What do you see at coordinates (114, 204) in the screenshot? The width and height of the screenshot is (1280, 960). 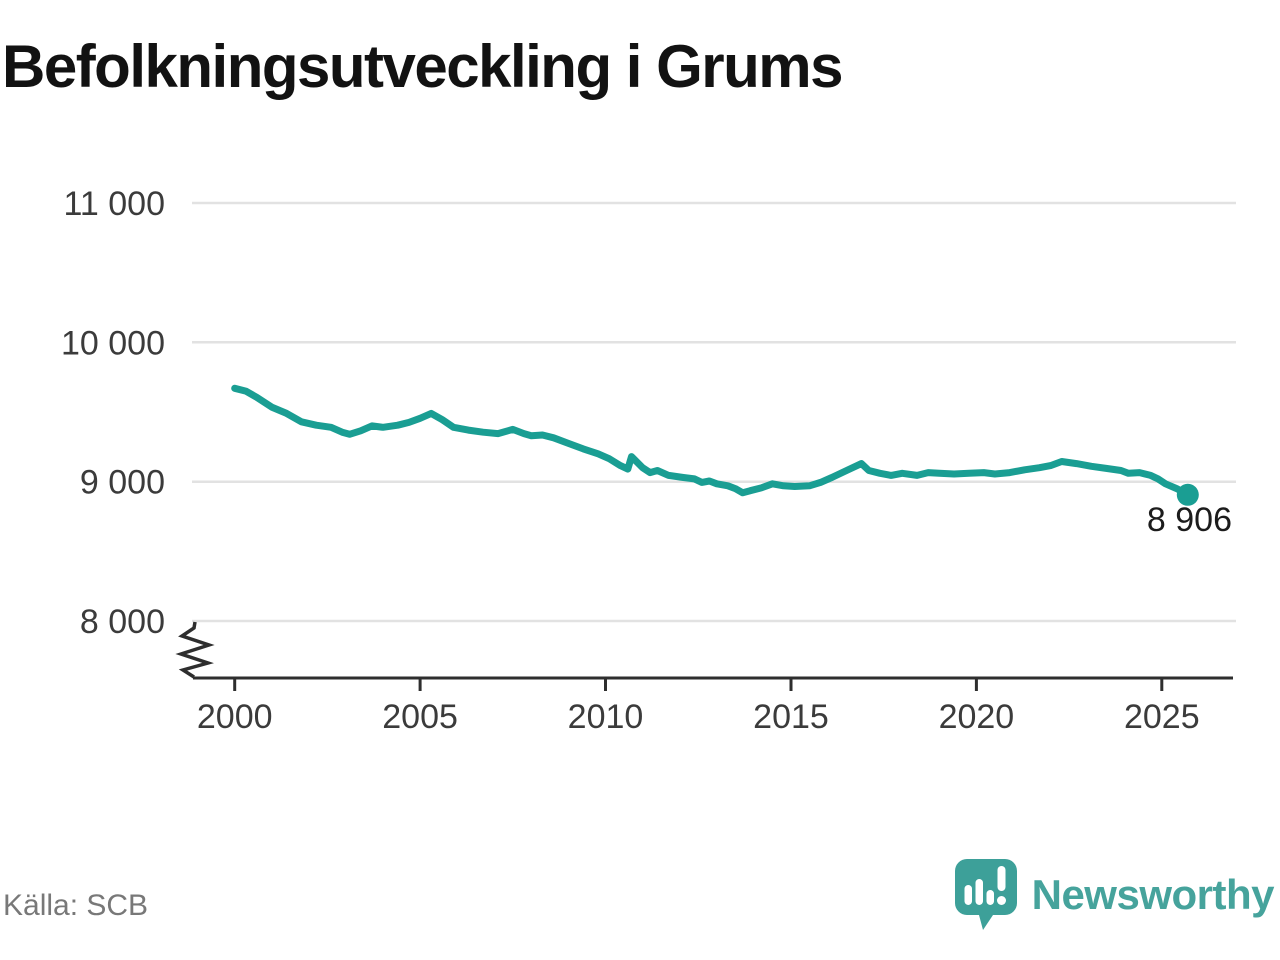 I see `y-tick-label: 11 000` at bounding box center [114, 204].